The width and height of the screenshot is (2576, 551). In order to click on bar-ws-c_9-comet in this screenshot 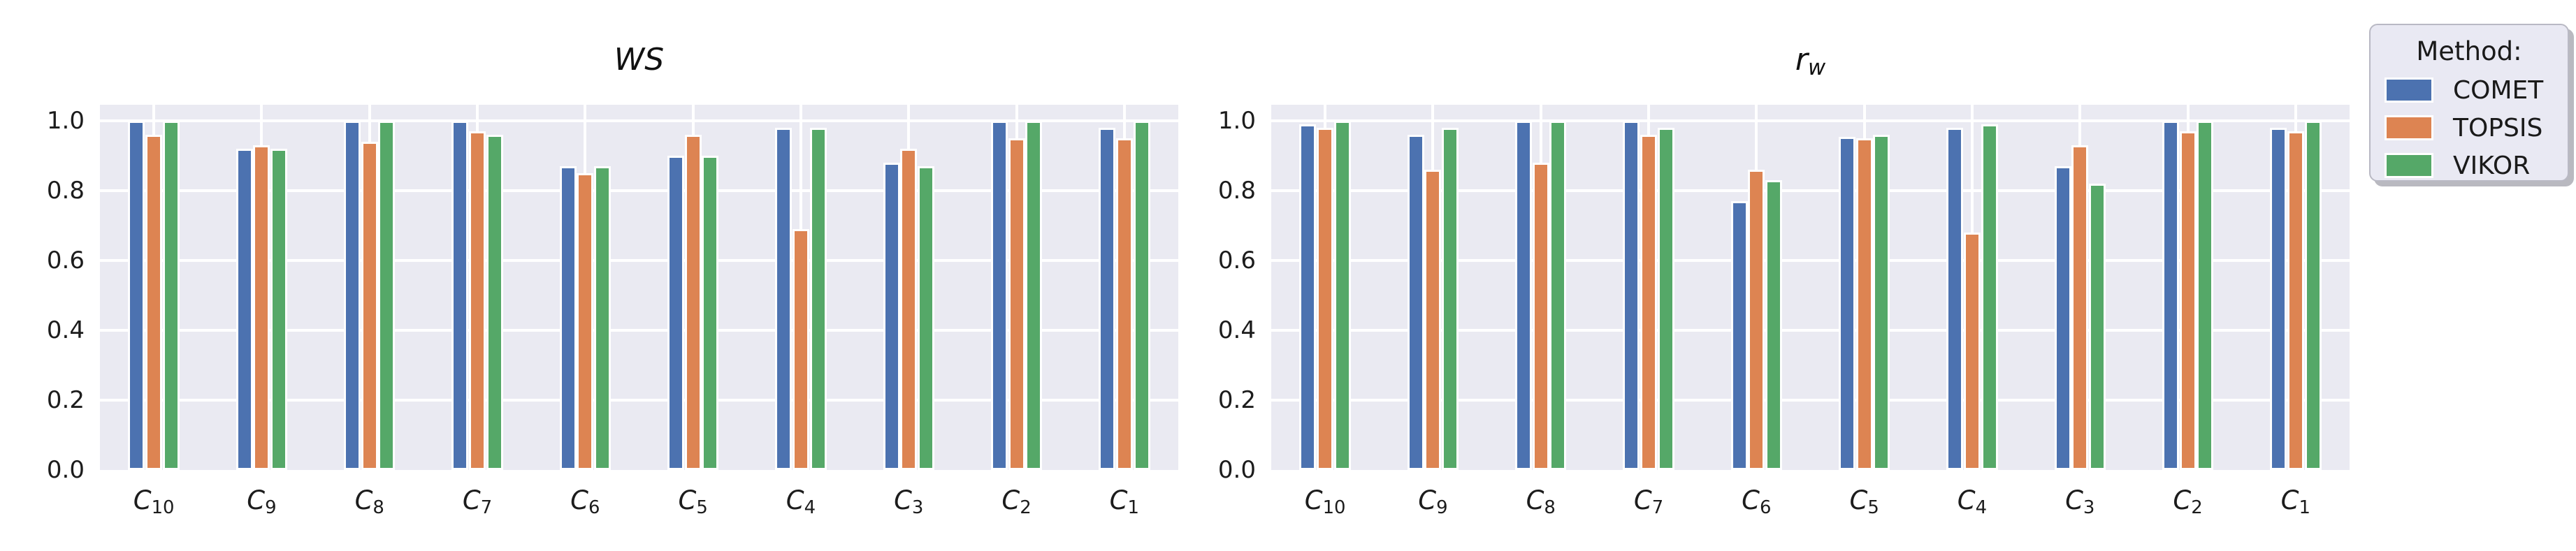, I will do `click(244, 310)`.